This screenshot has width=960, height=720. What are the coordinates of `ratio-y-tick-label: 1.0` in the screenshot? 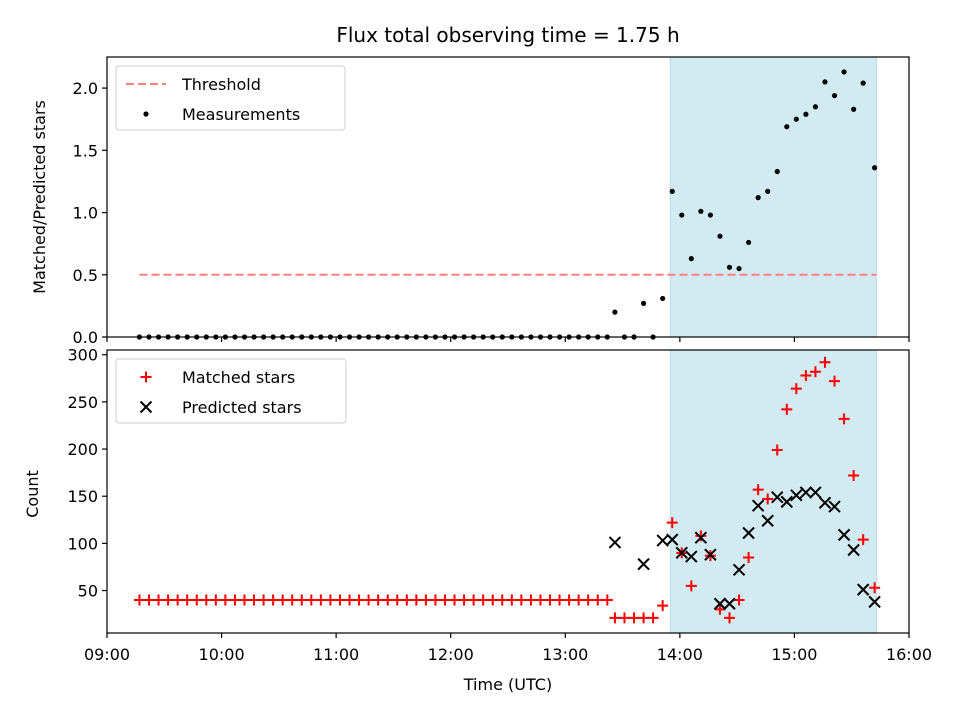 It's located at (85, 213).